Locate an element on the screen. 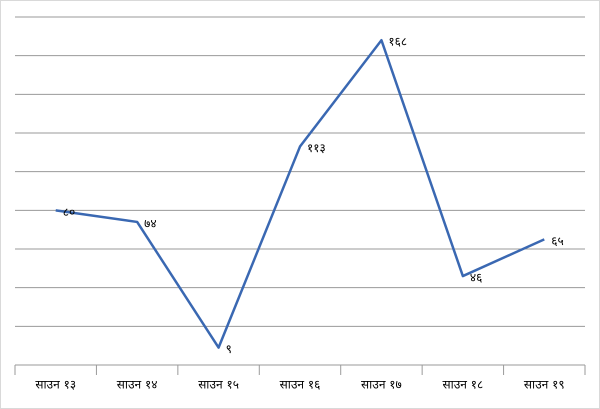 Image resolution: width=600 pixels, height=409 pixels. data-label: ९ is located at coordinates (229, 349).